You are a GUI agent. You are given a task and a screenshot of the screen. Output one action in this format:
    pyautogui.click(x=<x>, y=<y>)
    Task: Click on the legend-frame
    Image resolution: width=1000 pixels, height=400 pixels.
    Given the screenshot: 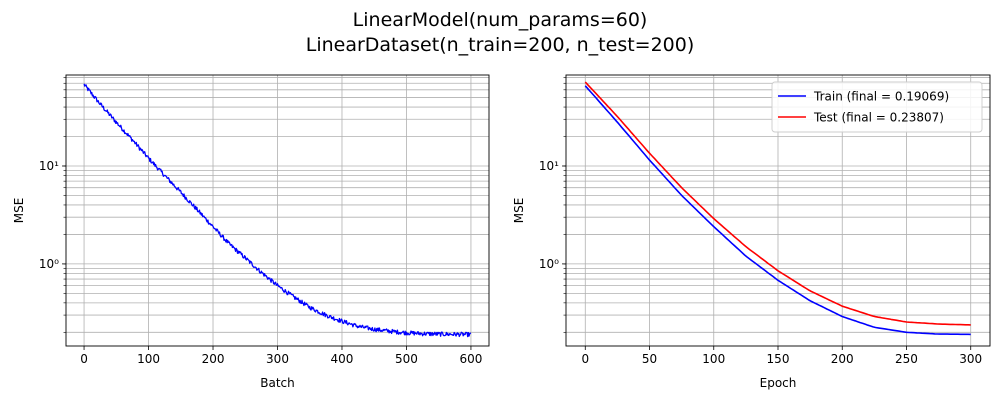 What is the action you would take?
    pyautogui.click(x=877, y=107)
    